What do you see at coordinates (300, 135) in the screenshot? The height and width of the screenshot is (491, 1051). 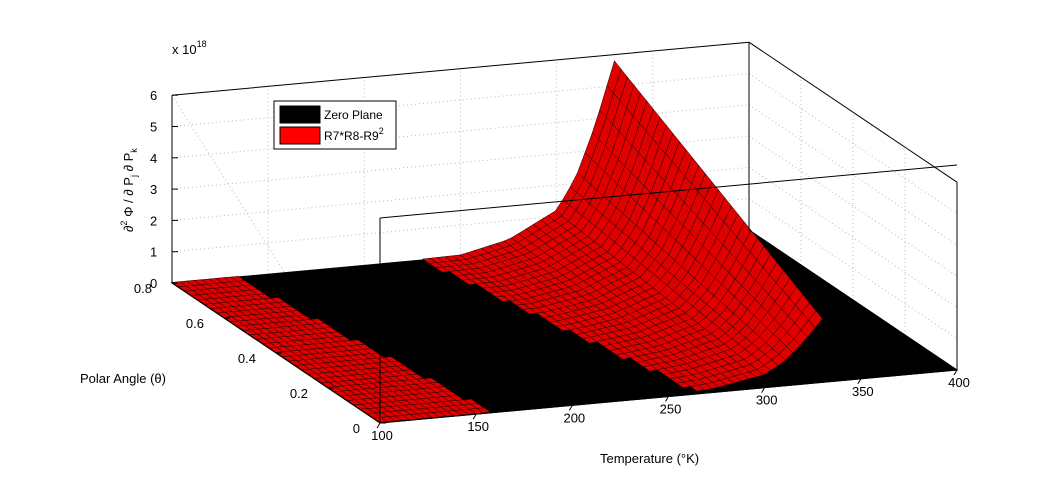 I see `legend-swatch-r-series` at bounding box center [300, 135].